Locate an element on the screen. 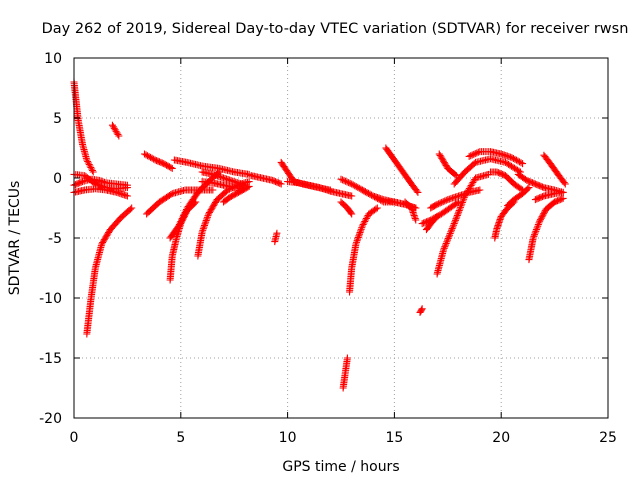  series-prn-z is located at coordinates (410, 211).